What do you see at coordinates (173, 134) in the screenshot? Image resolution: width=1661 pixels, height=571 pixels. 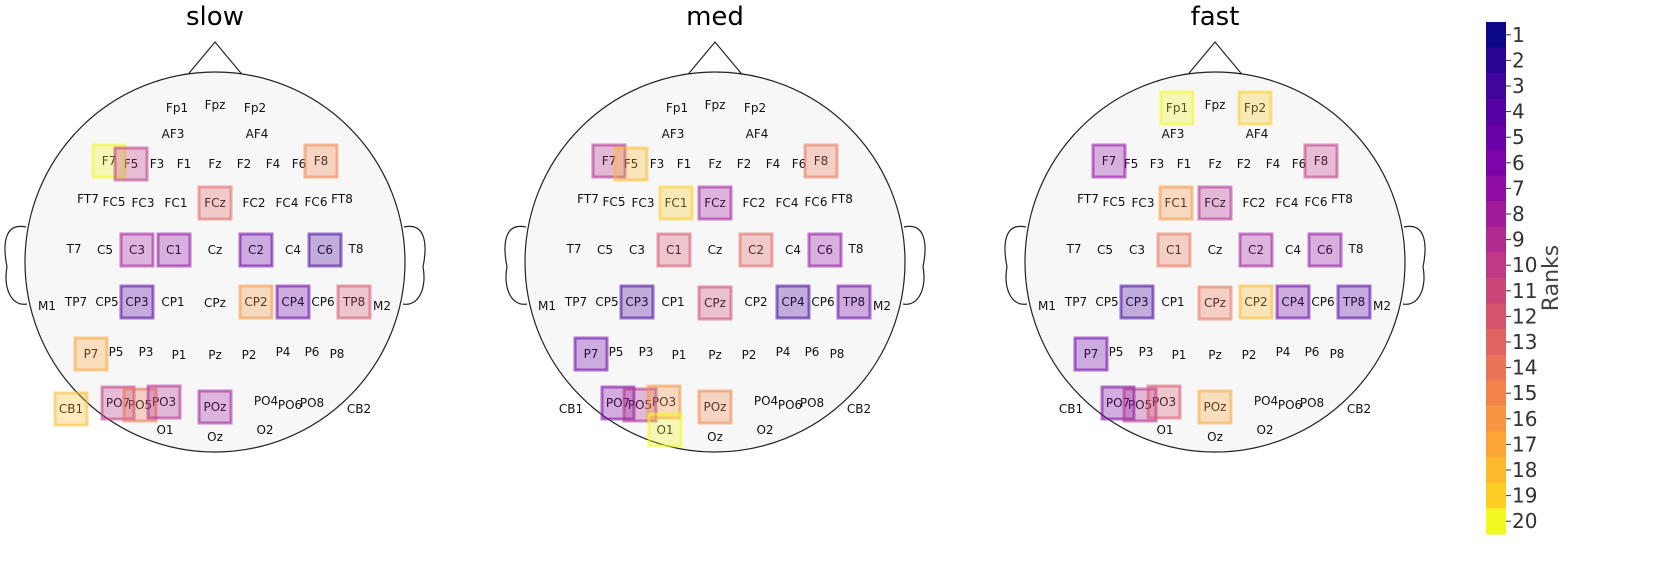 I see `electrode-label-af3: AF3` at bounding box center [173, 134].